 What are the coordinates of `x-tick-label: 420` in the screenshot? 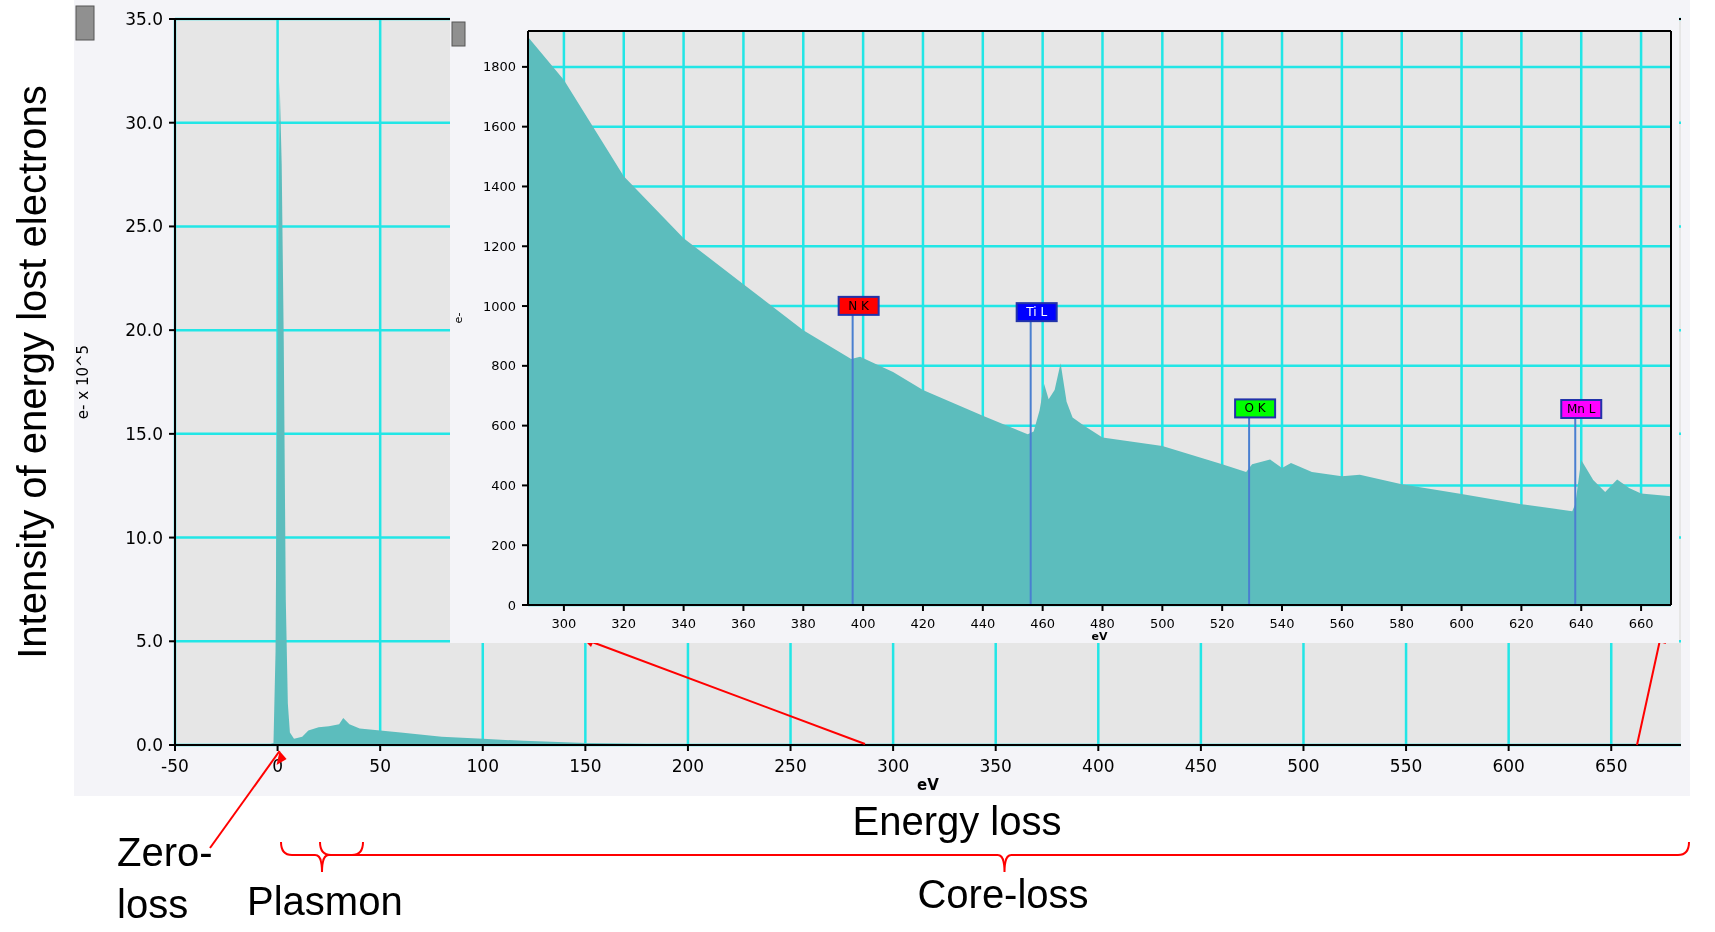 It's located at (923, 623).